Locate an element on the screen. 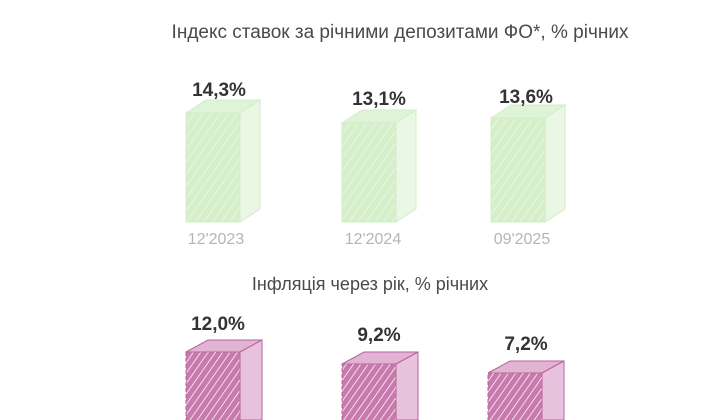 This screenshot has height=420, width=720. deposit-value-2: 13,1% is located at coordinates (379, 99).